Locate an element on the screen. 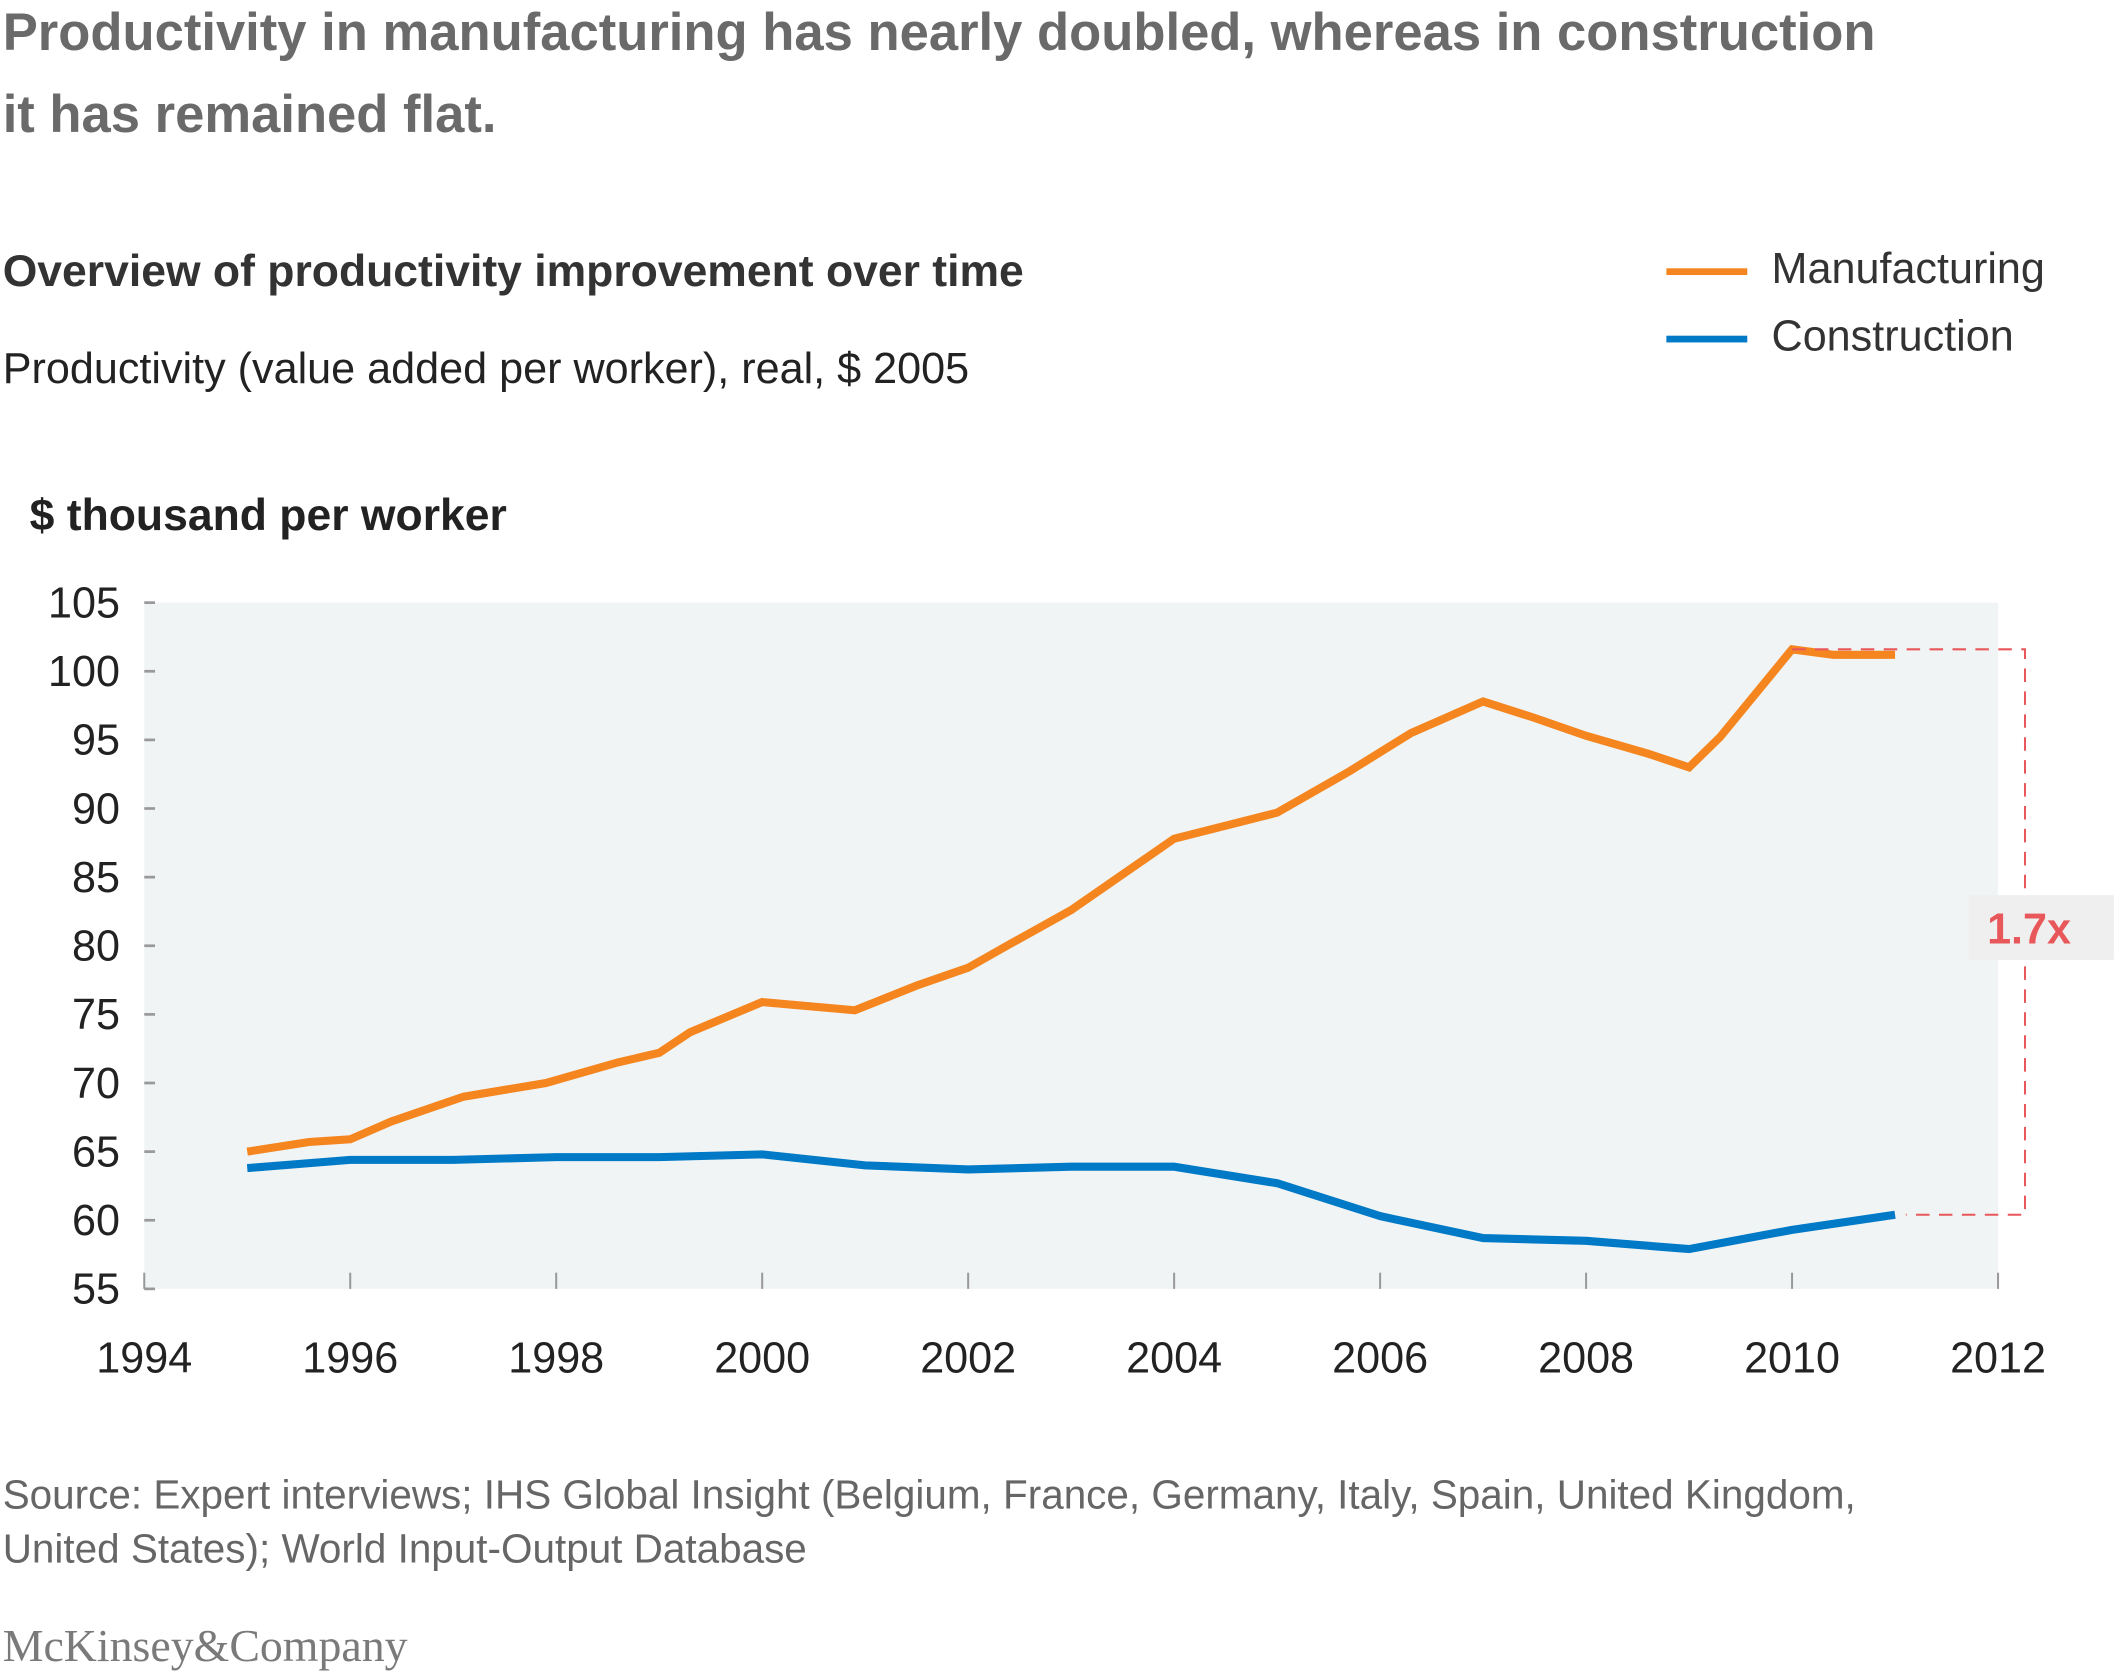 This screenshot has height=1677, width=2114. x-tick-label: 2012 is located at coordinates (1998, 1358).